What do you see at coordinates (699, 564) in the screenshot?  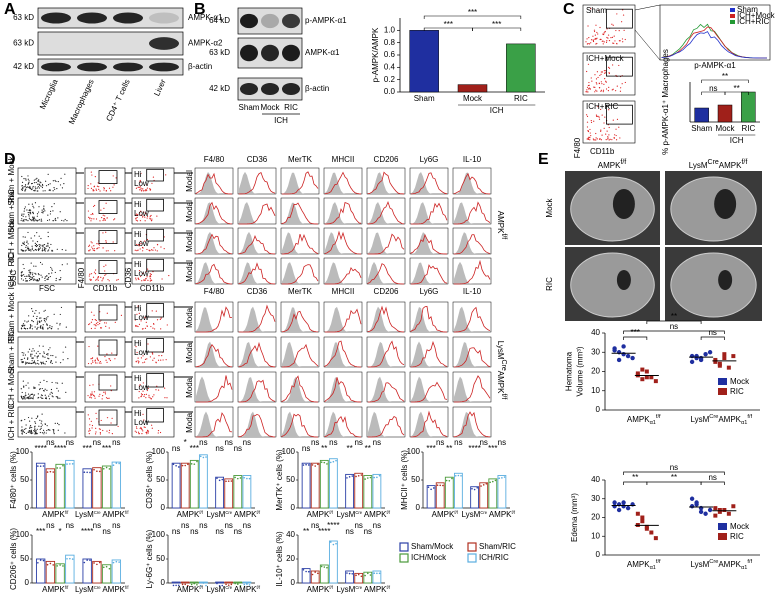 I see `text-segment: LysM` at bounding box center [699, 564].